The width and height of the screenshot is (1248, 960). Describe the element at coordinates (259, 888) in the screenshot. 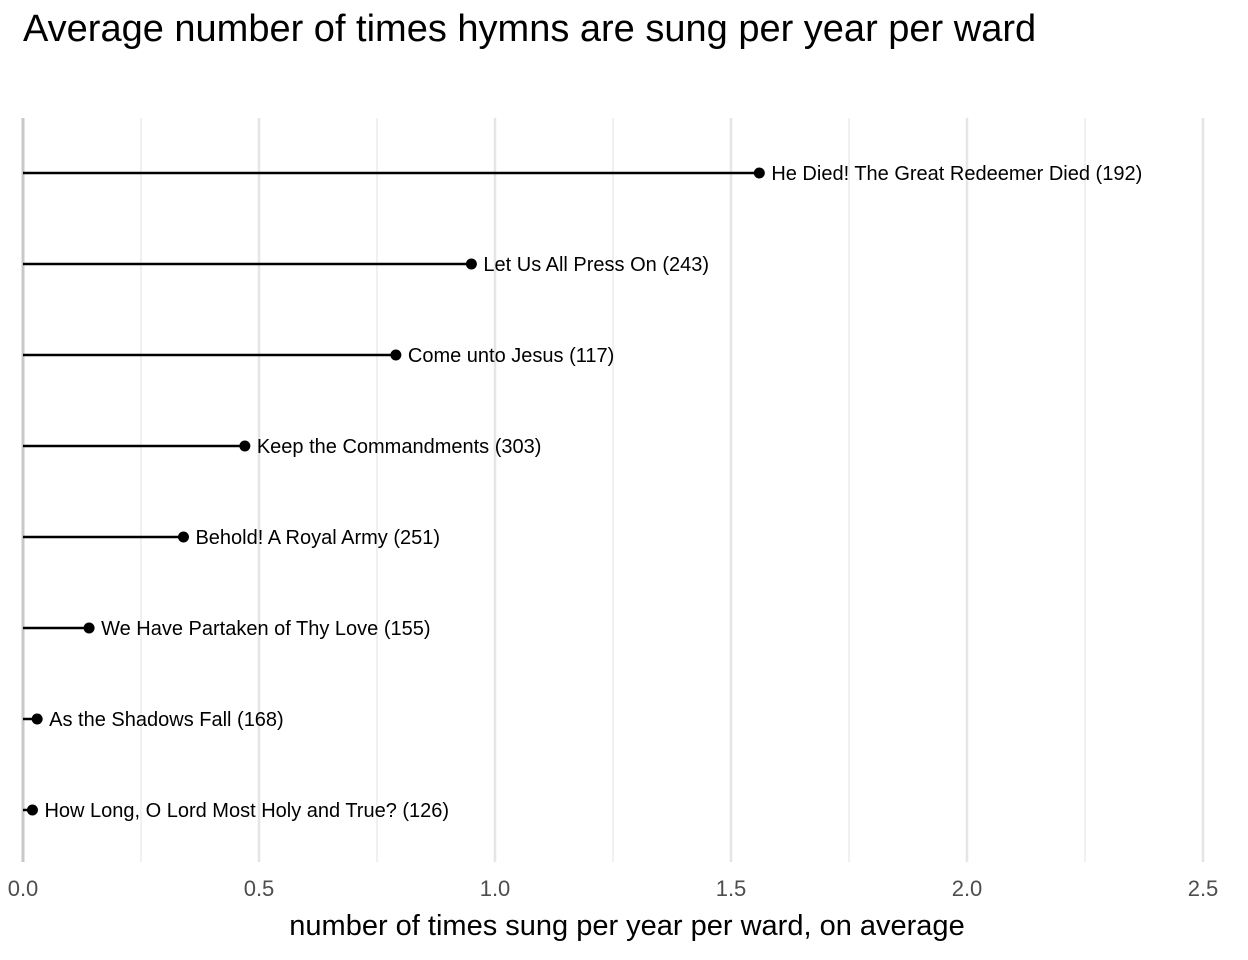

I see `x-tick-label: 0.5` at that location.